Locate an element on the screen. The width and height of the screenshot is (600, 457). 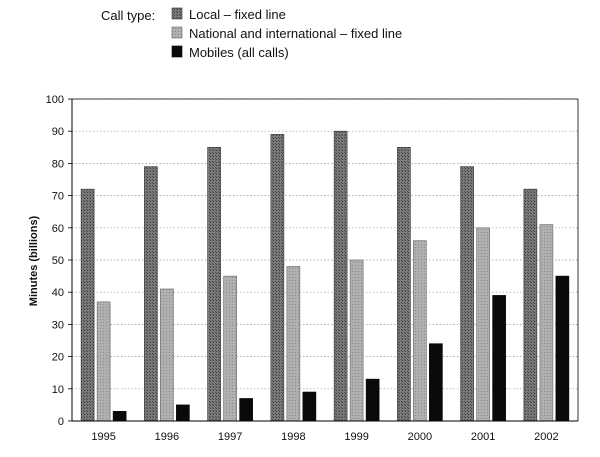
legend-label-2: National and international – fixed line is located at coordinates (295, 33).